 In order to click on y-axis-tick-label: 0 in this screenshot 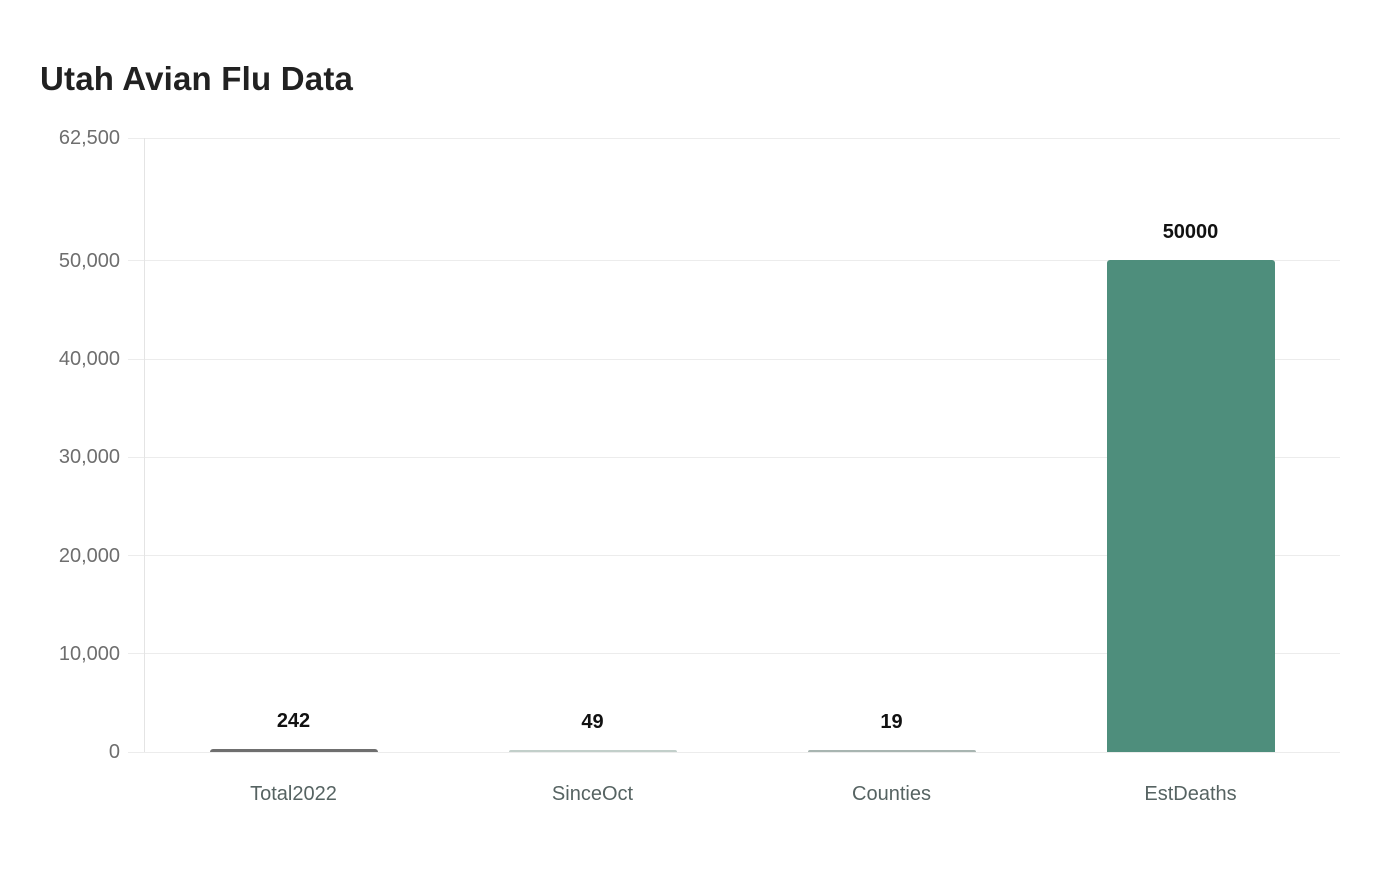, I will do `click(114, 752)`.